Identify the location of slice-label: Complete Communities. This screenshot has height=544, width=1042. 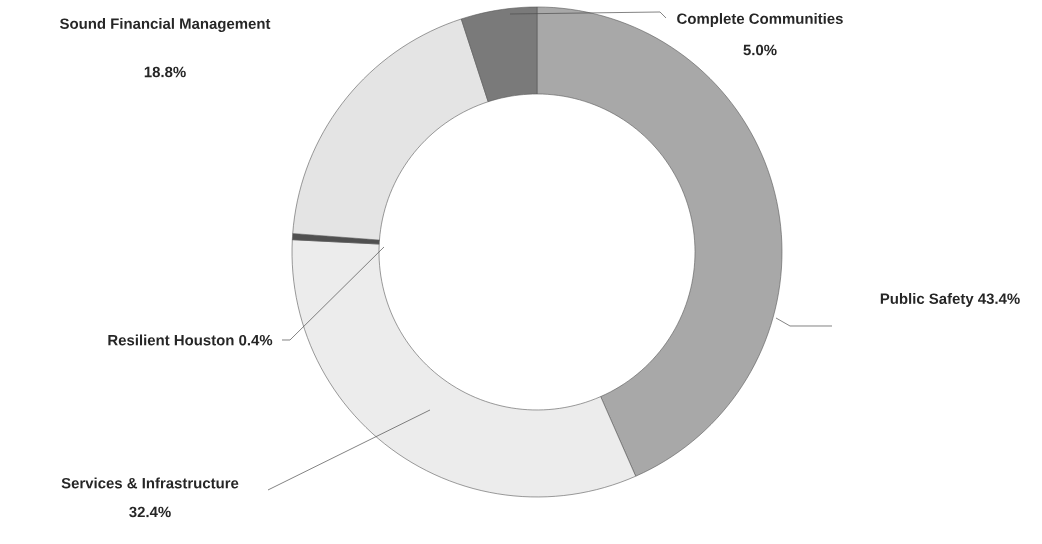
(760, 20).